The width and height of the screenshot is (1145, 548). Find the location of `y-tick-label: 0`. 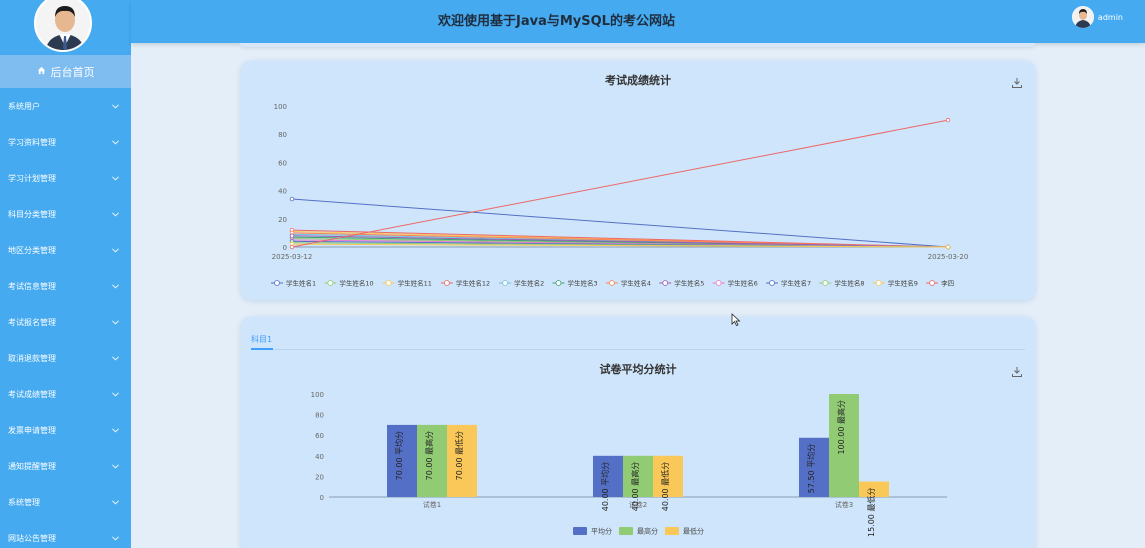

y-tick-label: 0 is located at coordinates (322, 498).